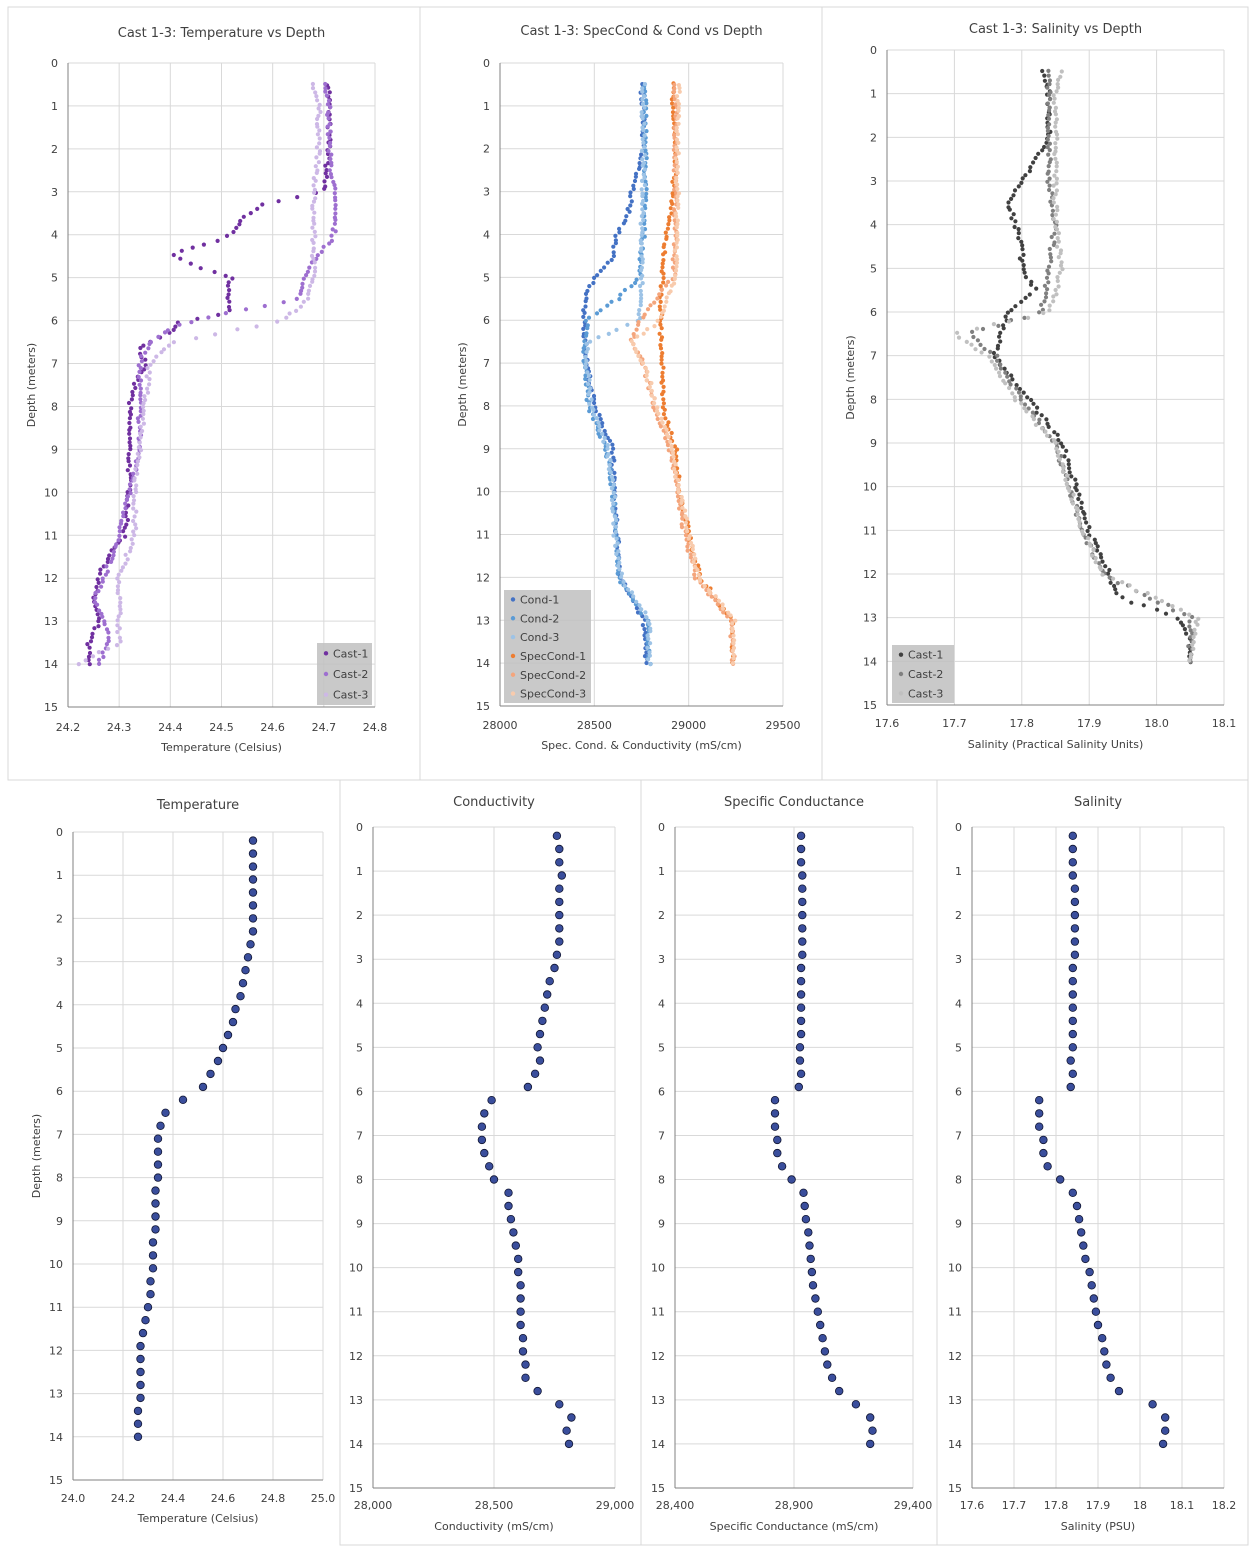  I want to click on x-tick-label: 17.8, so click(1022, 723).